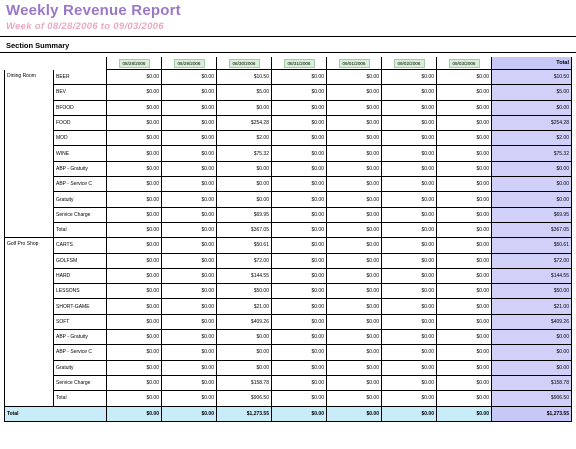 The height and width of the screenshot is (449, 576). Describe the element at coordinates (134, 63) in the screenshot. I see `date-header-label: 08/28/2006` at that location.